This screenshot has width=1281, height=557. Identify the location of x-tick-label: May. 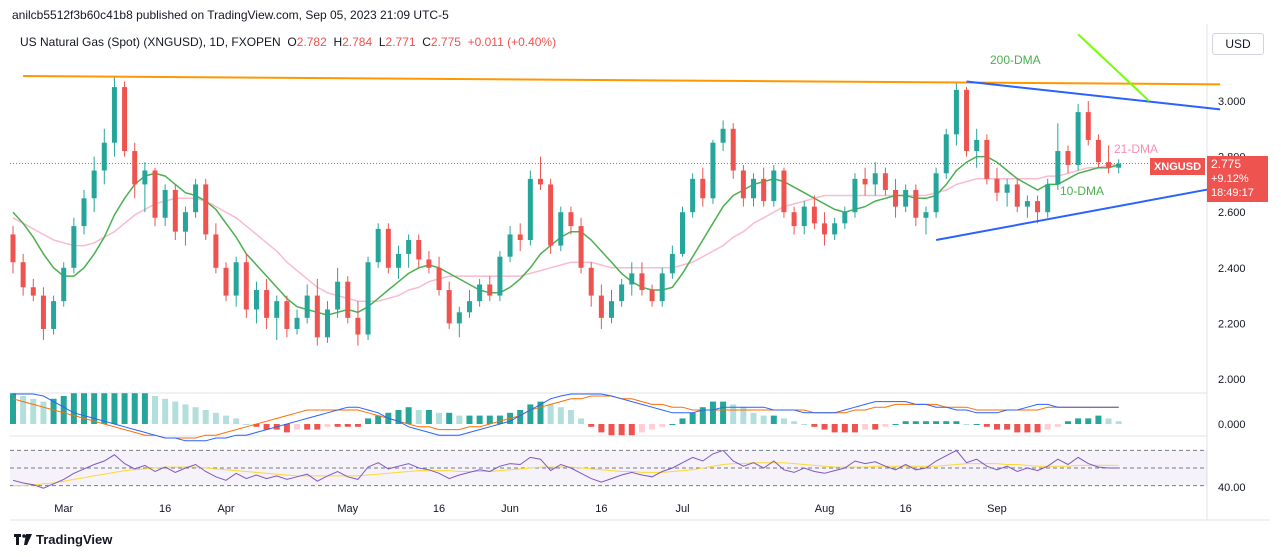
(347, 509).